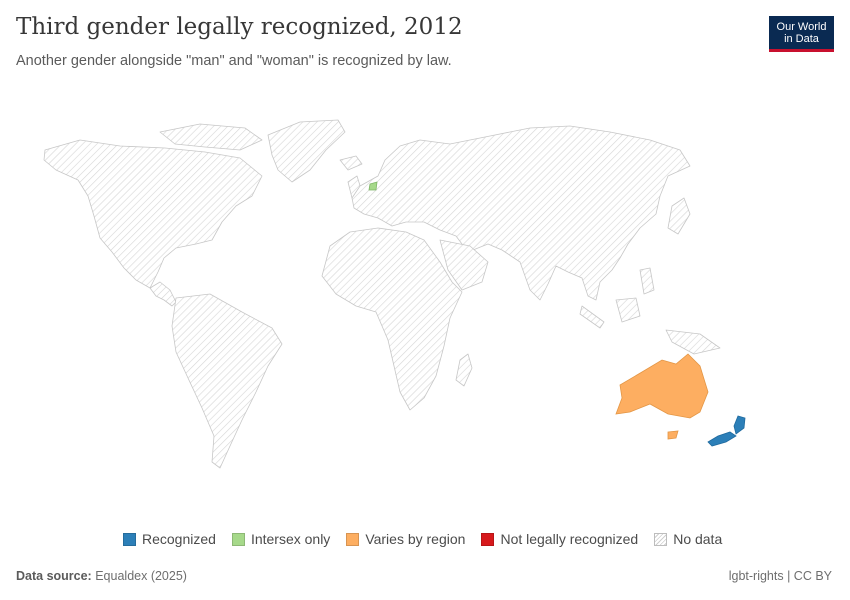  I want to click on logo-line-1: Our World, so click(801, 27).